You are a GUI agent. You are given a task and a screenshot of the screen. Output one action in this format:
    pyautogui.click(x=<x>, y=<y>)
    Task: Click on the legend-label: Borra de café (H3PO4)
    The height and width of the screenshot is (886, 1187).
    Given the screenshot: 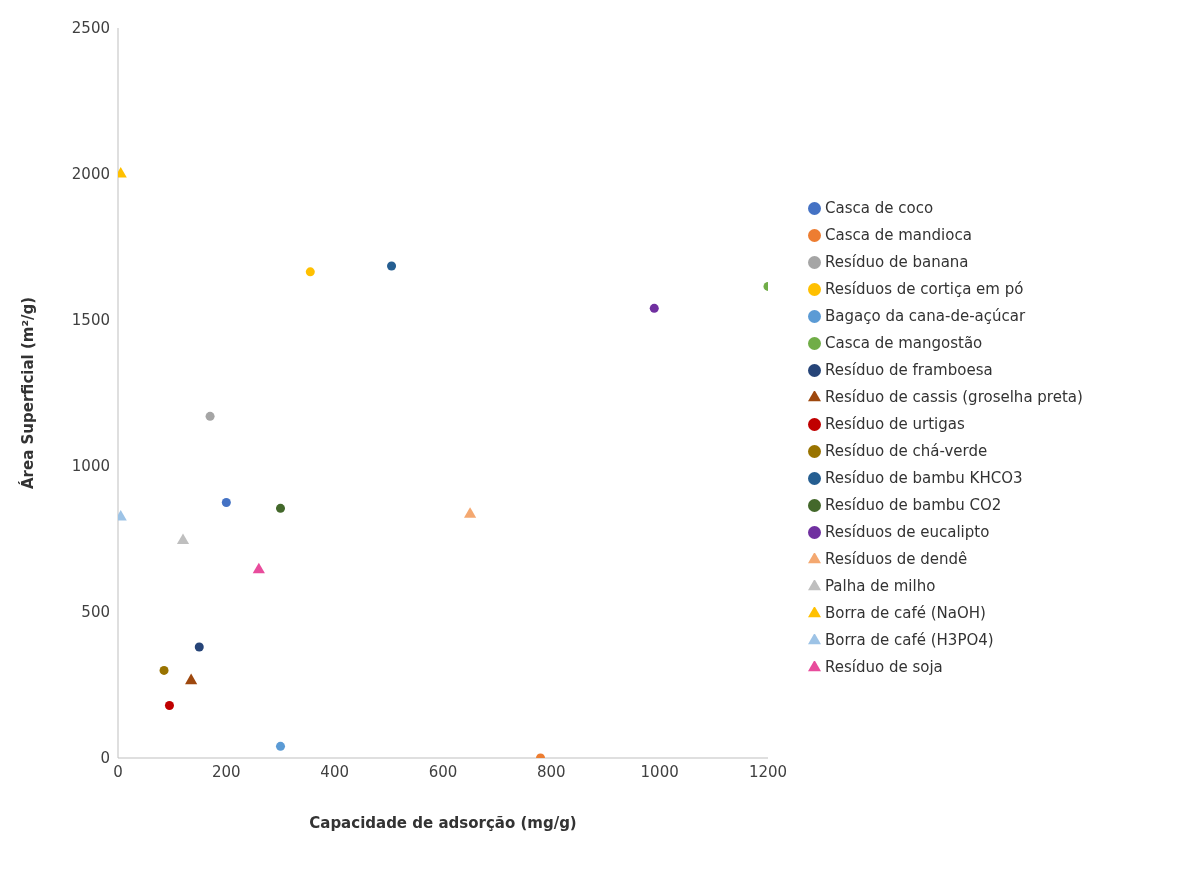 What is the action you would take?
    pyautogui.click(x=909, y=640)
    